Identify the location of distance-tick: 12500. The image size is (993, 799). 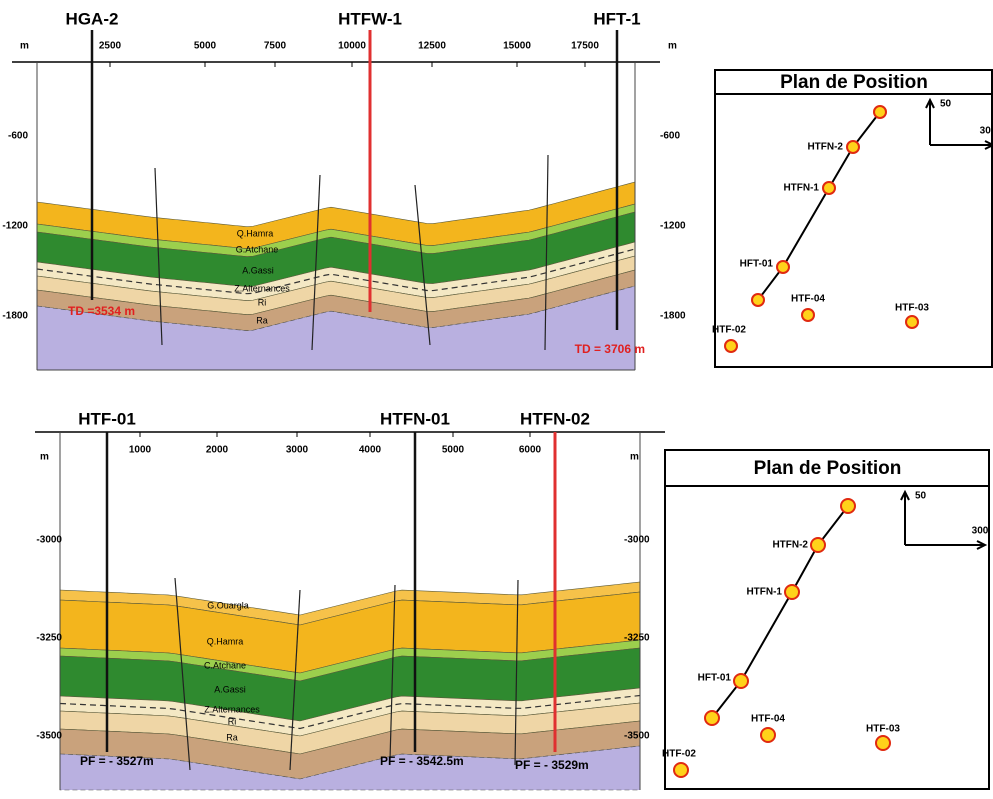
(432, 46).